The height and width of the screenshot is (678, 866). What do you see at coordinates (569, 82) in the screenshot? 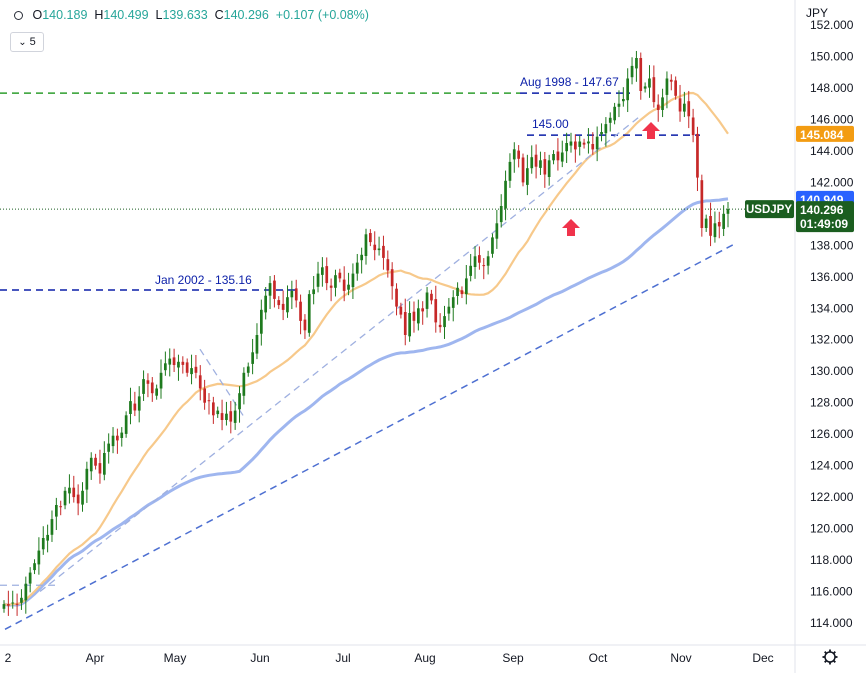
I see `aug1998-label: Aug 1998 - 147.67` at bounding box center [569, 82].